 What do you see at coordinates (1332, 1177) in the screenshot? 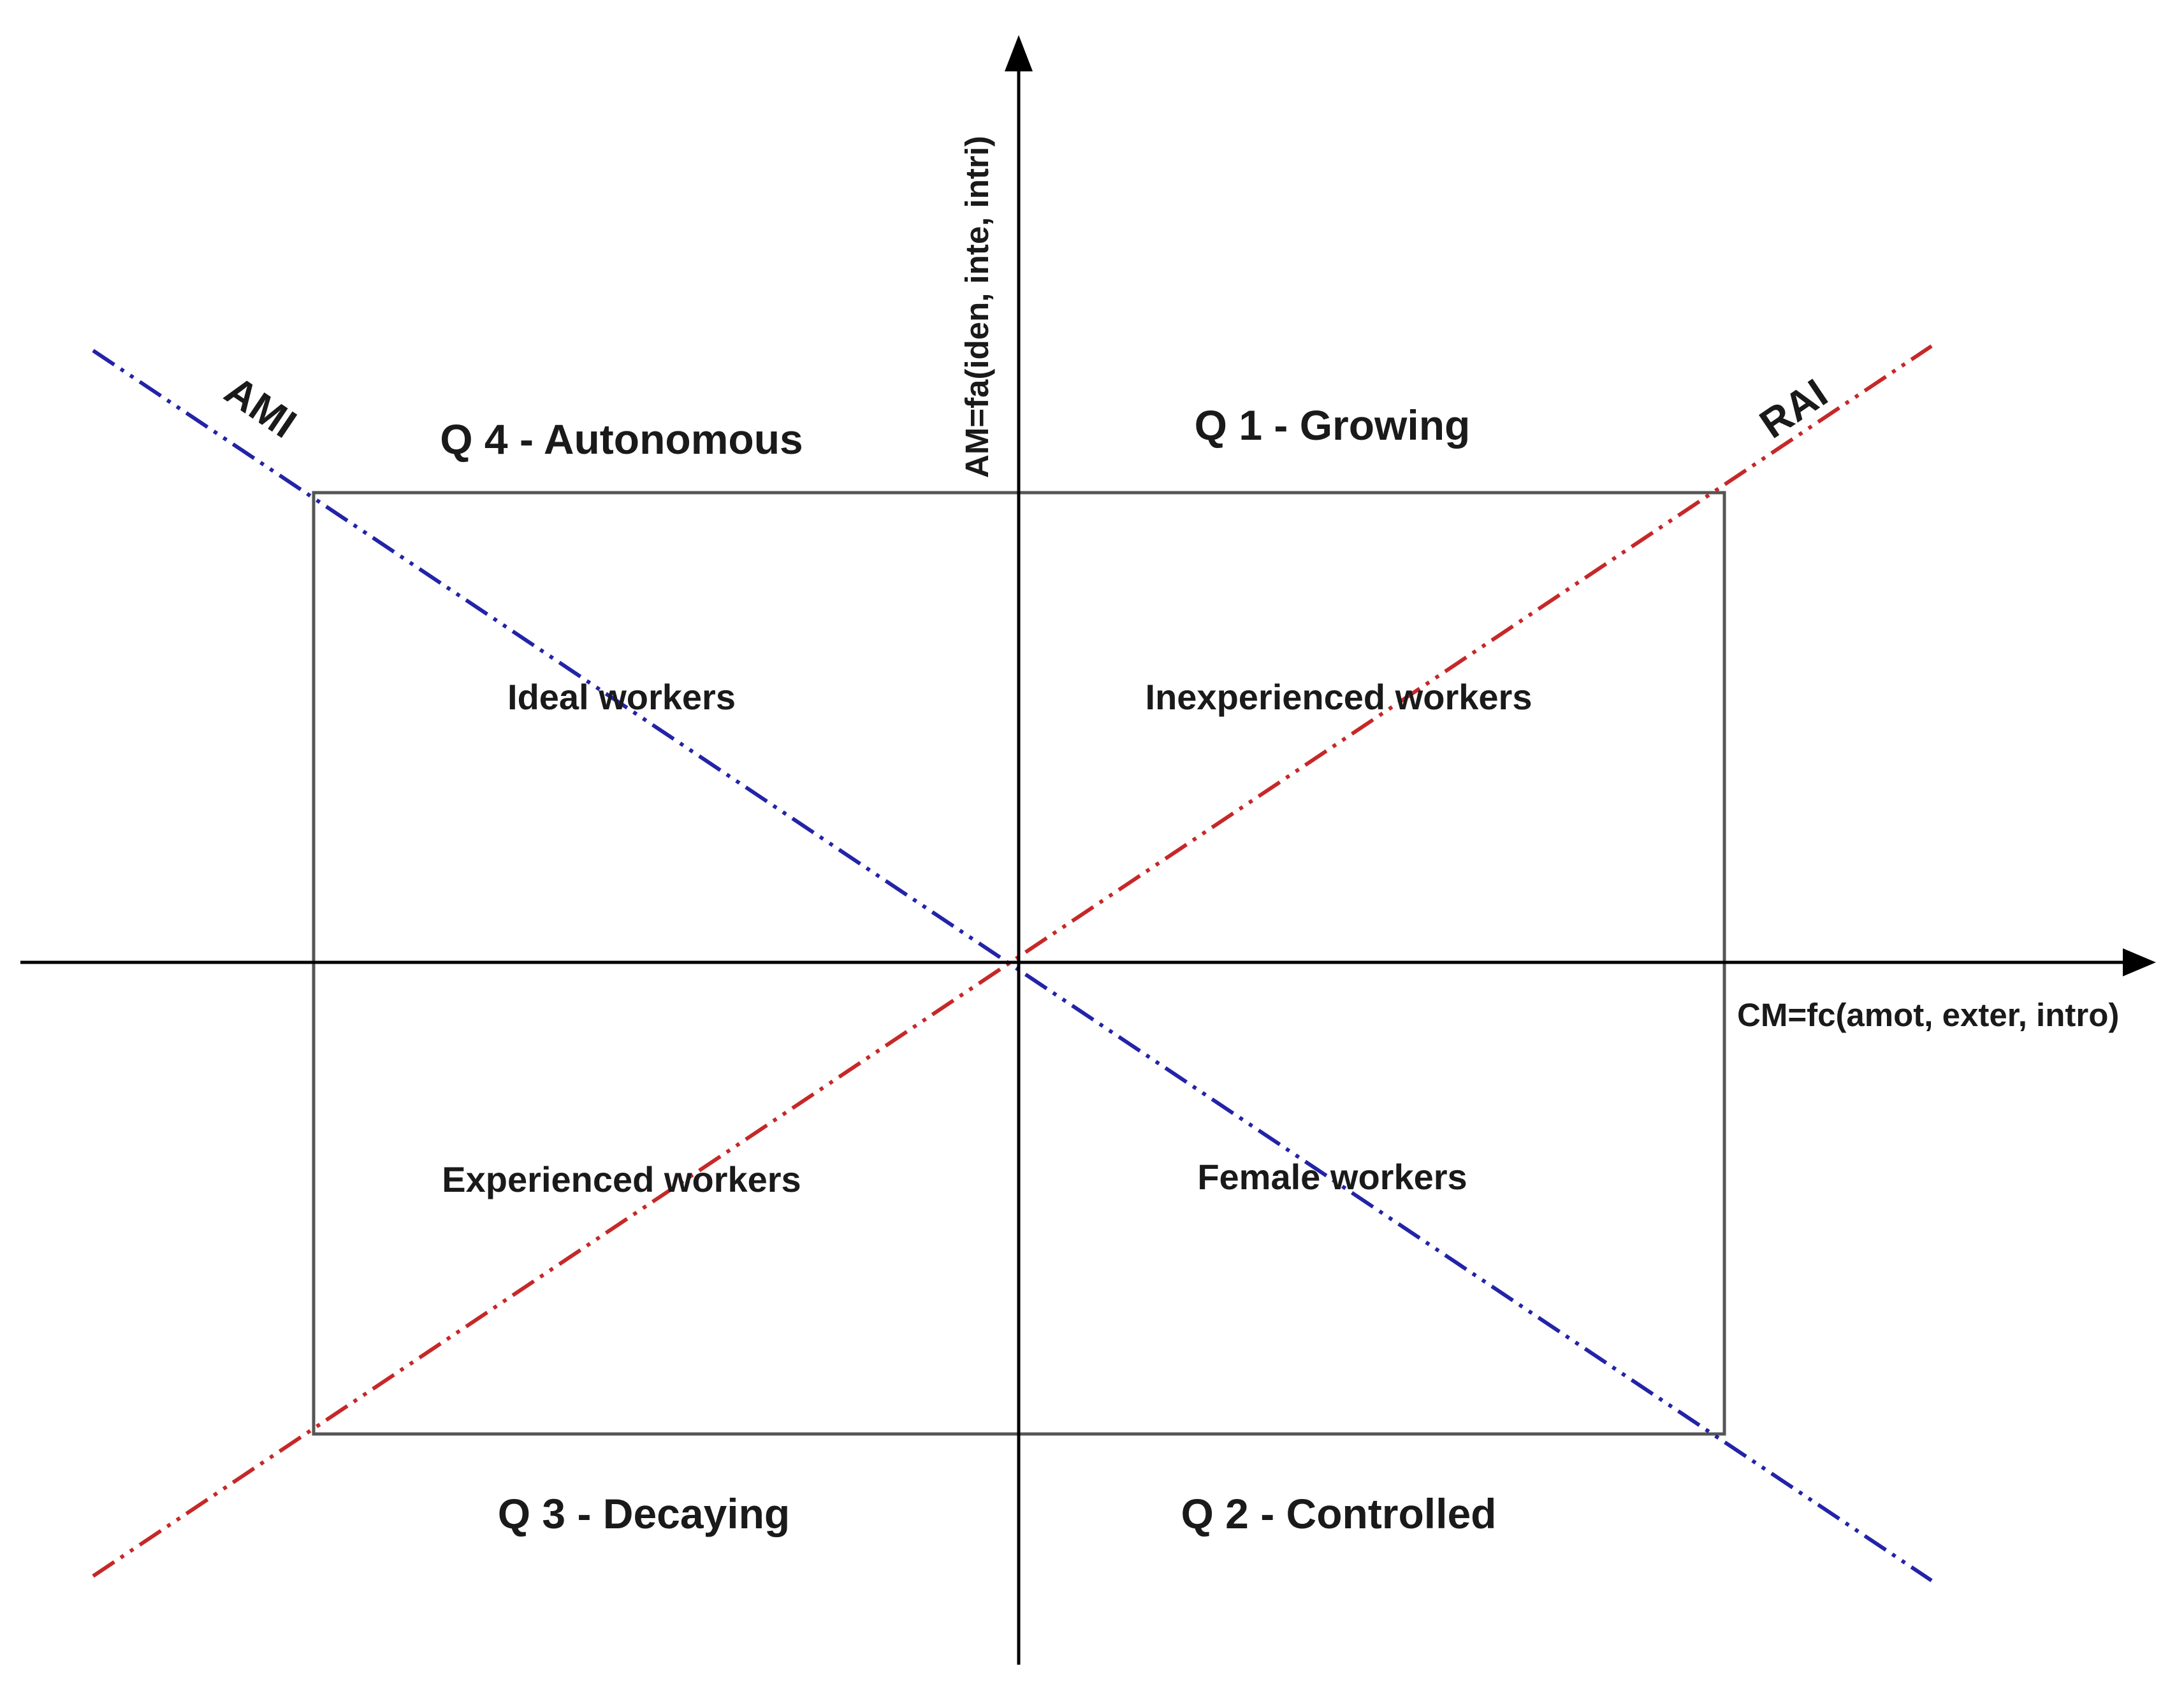
I see `q2-group-label: Female workers` at bounding box center [1332, 1177].